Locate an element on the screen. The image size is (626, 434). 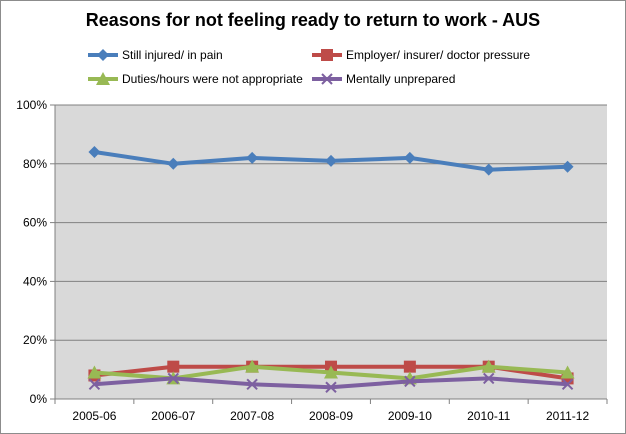
y-tick-label: 40% is located at coordinates (35, 281).